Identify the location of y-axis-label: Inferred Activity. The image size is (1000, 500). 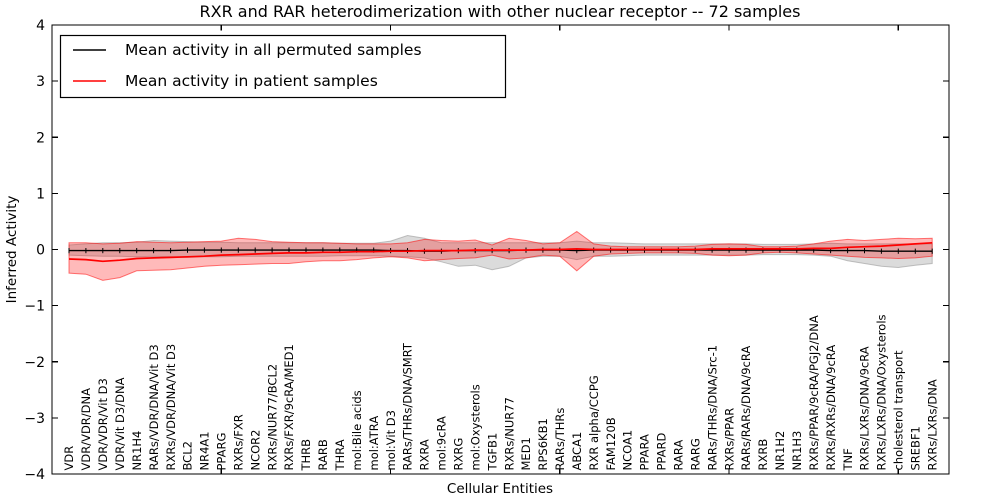
(12, 250).